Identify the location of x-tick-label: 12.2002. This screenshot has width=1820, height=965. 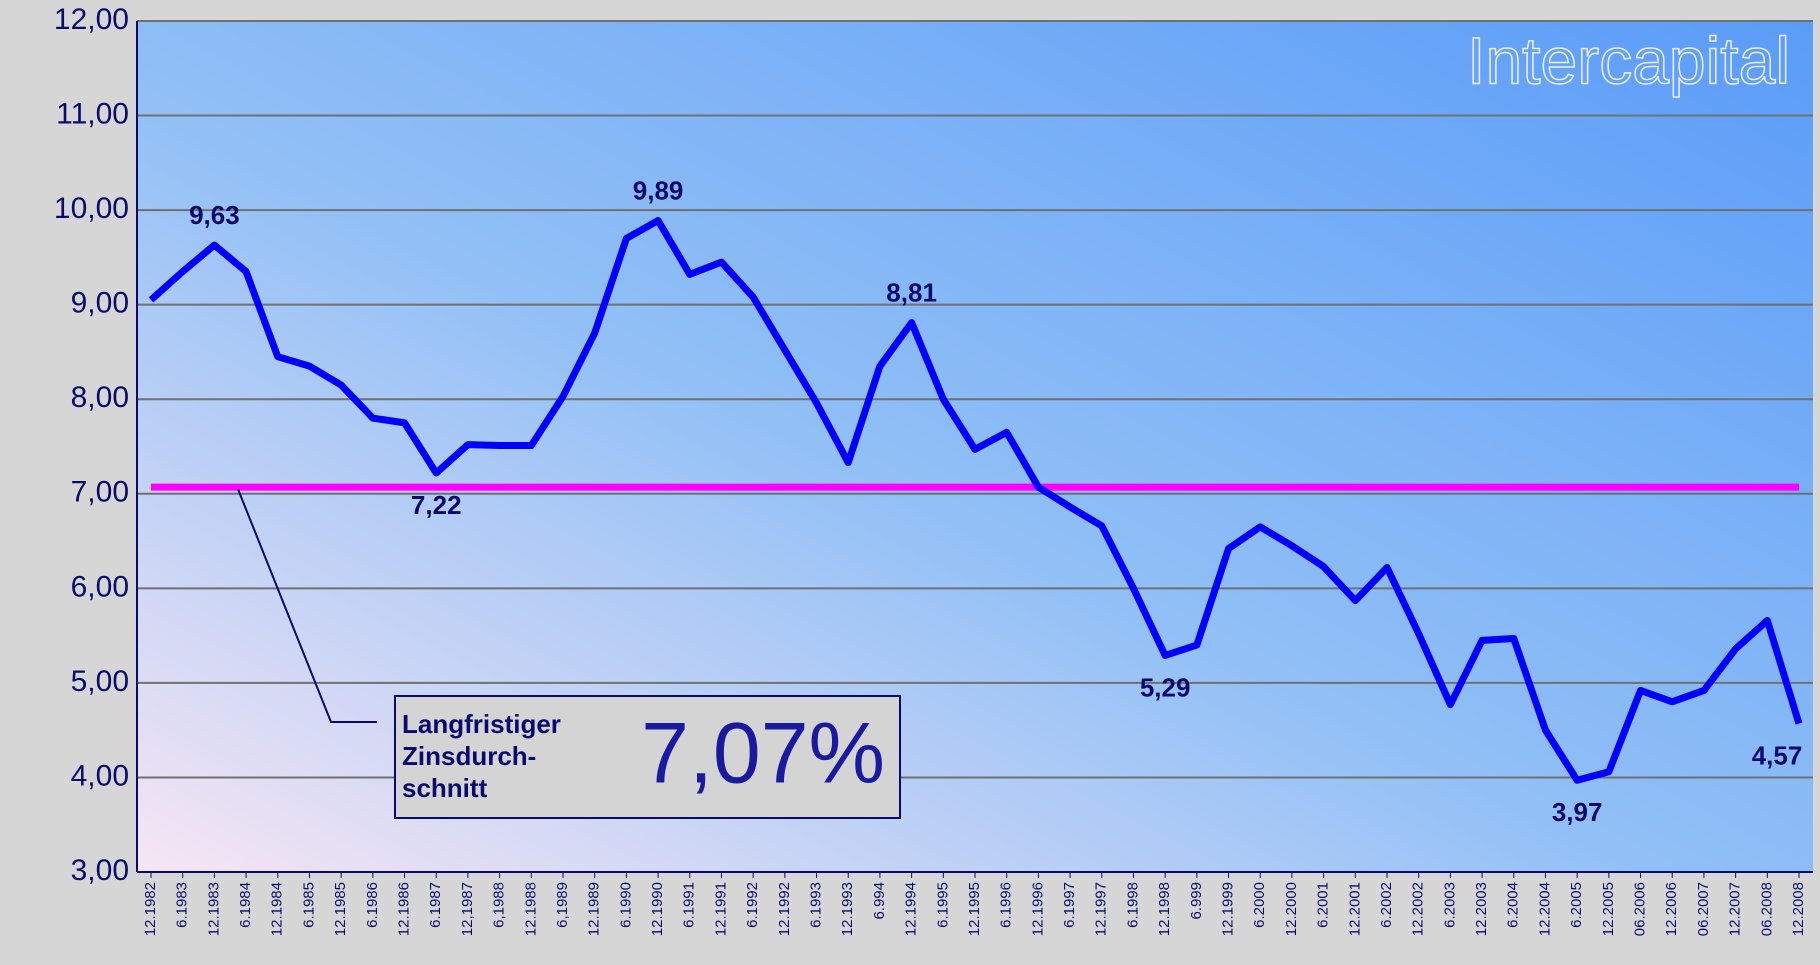
(1418, 909).